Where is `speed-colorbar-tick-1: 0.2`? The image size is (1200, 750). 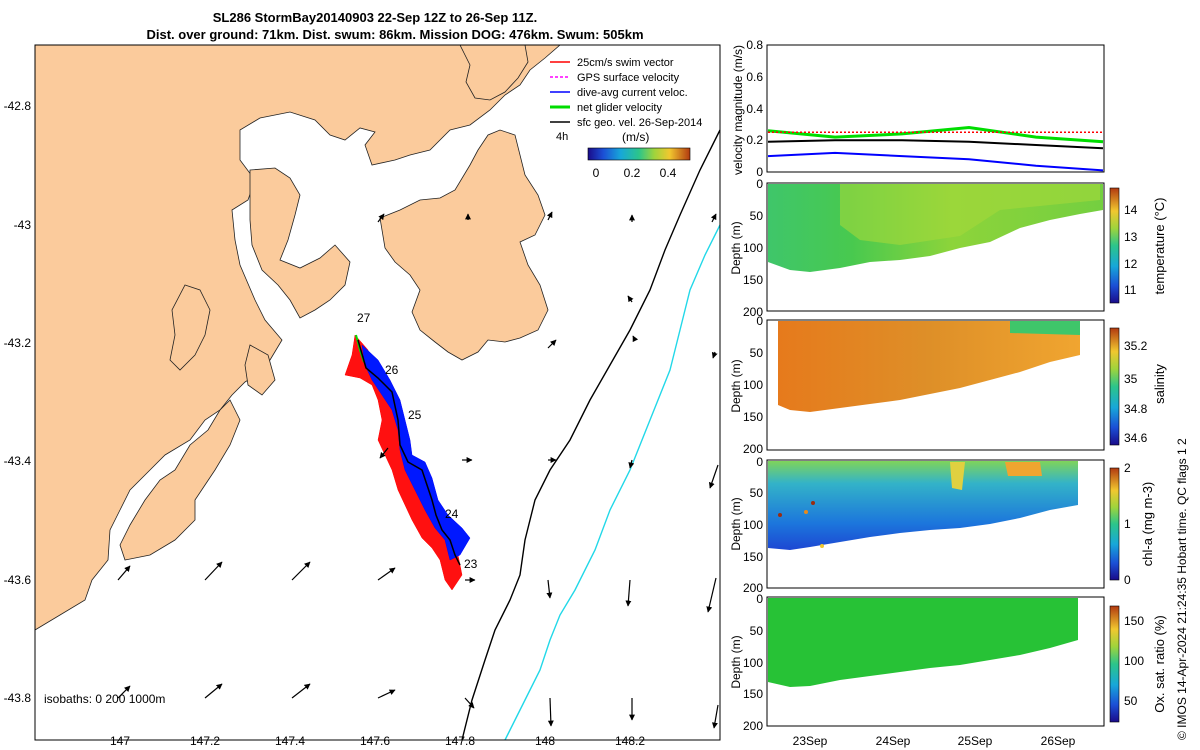 speed-colorbar-tick-1: 0.2 is located at coordinates (632, 173).